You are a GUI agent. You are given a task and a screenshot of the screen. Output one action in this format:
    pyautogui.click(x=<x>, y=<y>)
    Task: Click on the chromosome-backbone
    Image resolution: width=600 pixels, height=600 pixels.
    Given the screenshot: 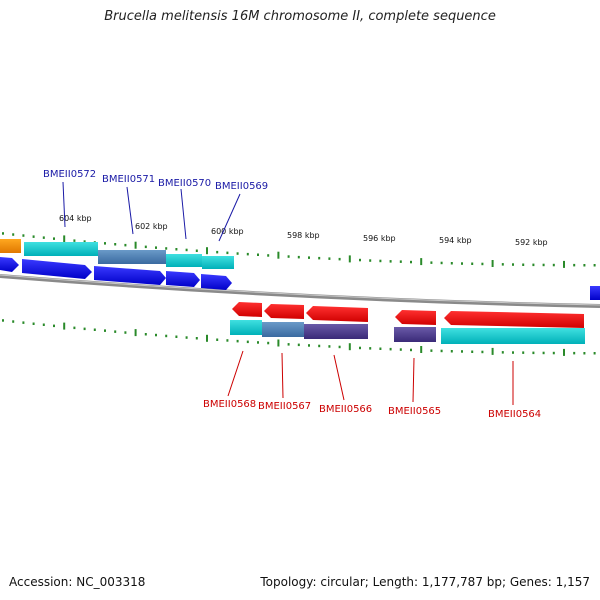 What is the action you would take?
    pyautogui.click(x=300, y=291)
    